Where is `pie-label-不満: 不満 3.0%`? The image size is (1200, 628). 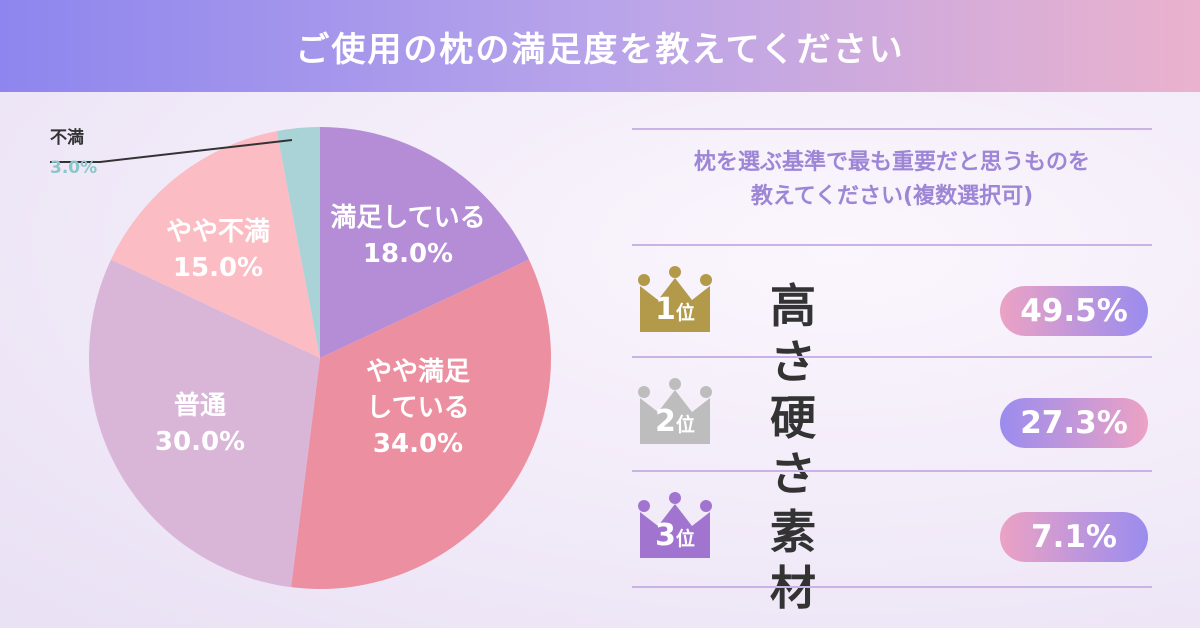
pie-label-不満: 不満 3.0% is located at coordinates (73, 152).